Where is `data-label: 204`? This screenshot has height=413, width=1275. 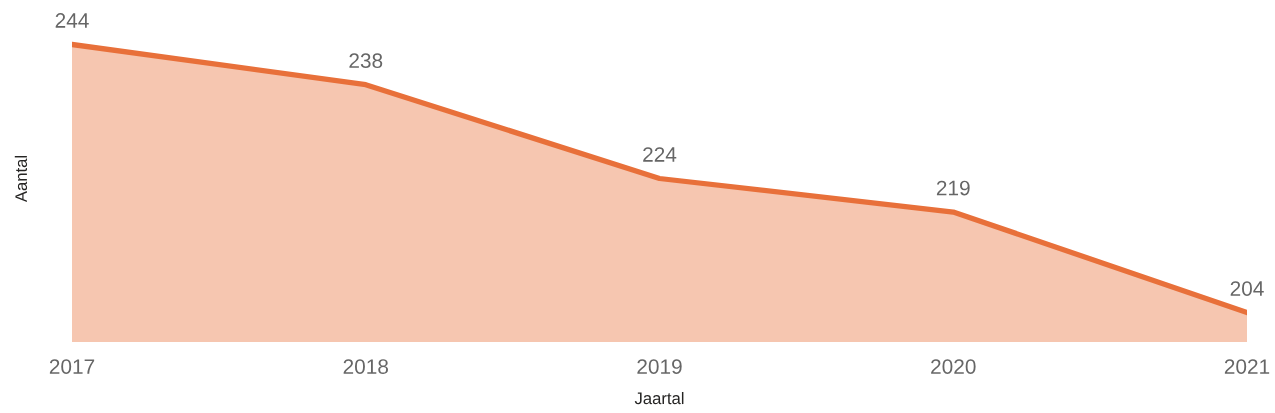 data-label: 204 is located at coordinates (1247, 288).